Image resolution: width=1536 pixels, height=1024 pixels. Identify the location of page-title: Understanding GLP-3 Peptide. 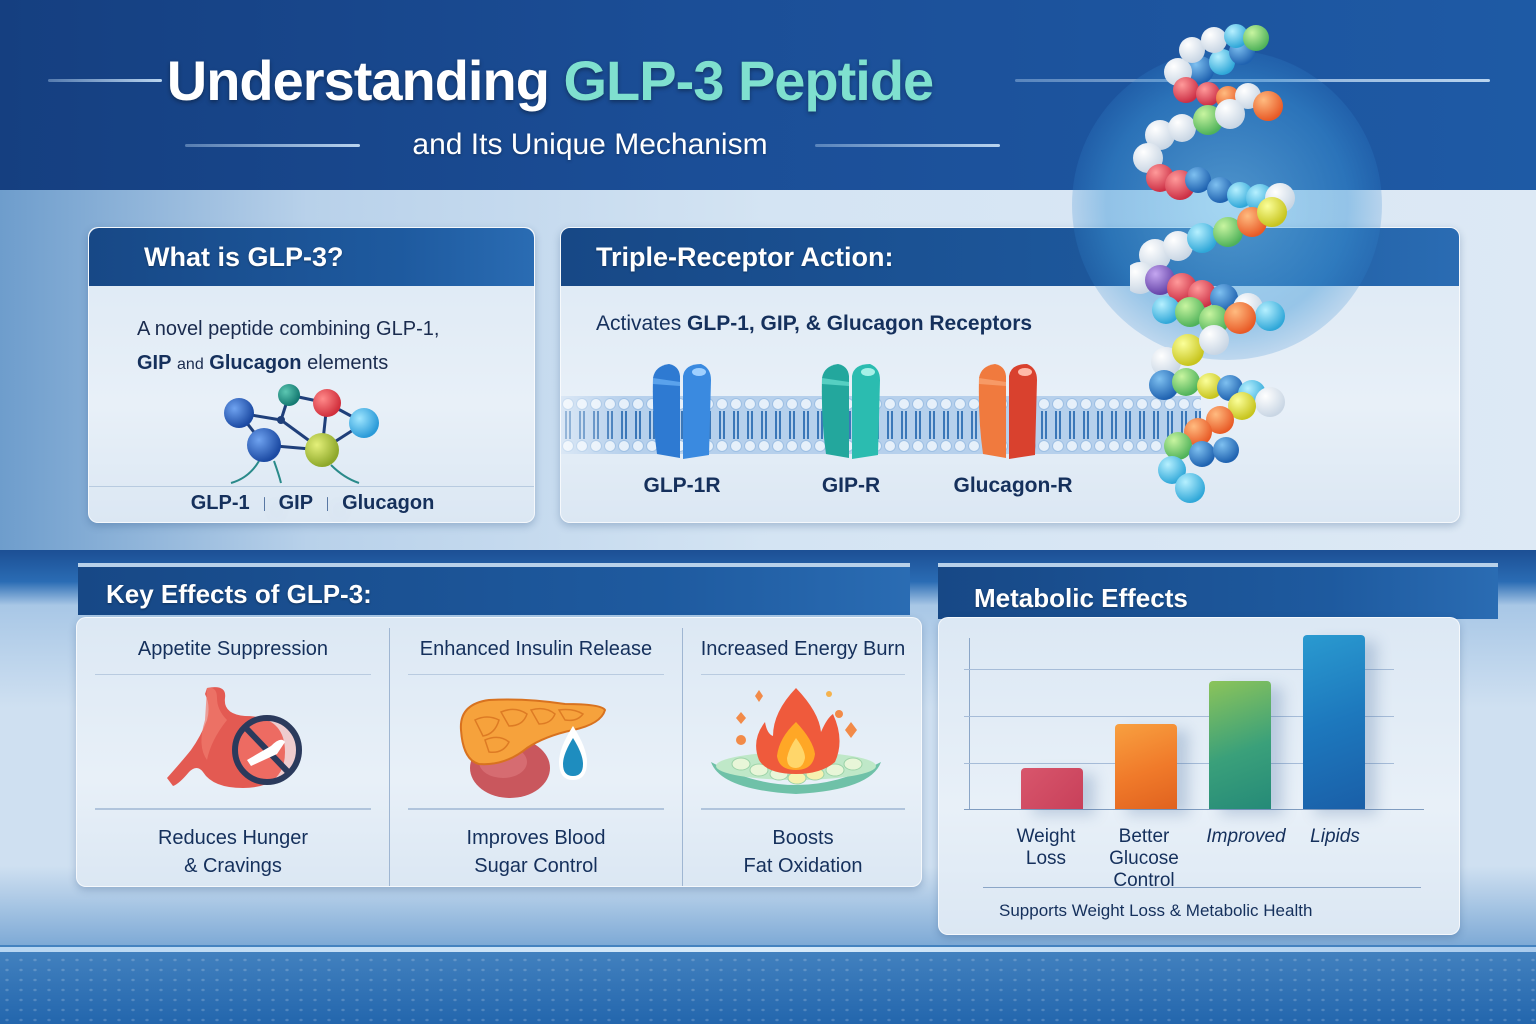
(550, 80).